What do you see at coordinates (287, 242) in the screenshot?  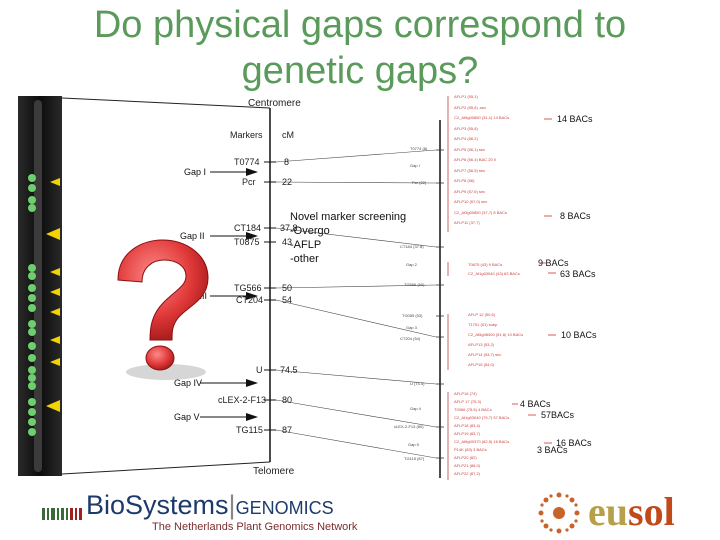 I see `marker-cm: 43` at bounding box center [287, 242].